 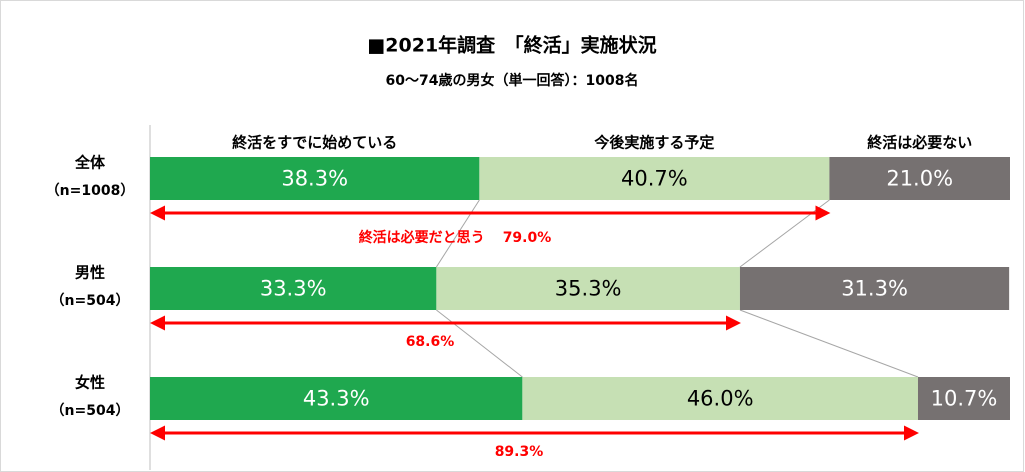 I want to click on value-label: 40.7%, so click(x=654, y=179).